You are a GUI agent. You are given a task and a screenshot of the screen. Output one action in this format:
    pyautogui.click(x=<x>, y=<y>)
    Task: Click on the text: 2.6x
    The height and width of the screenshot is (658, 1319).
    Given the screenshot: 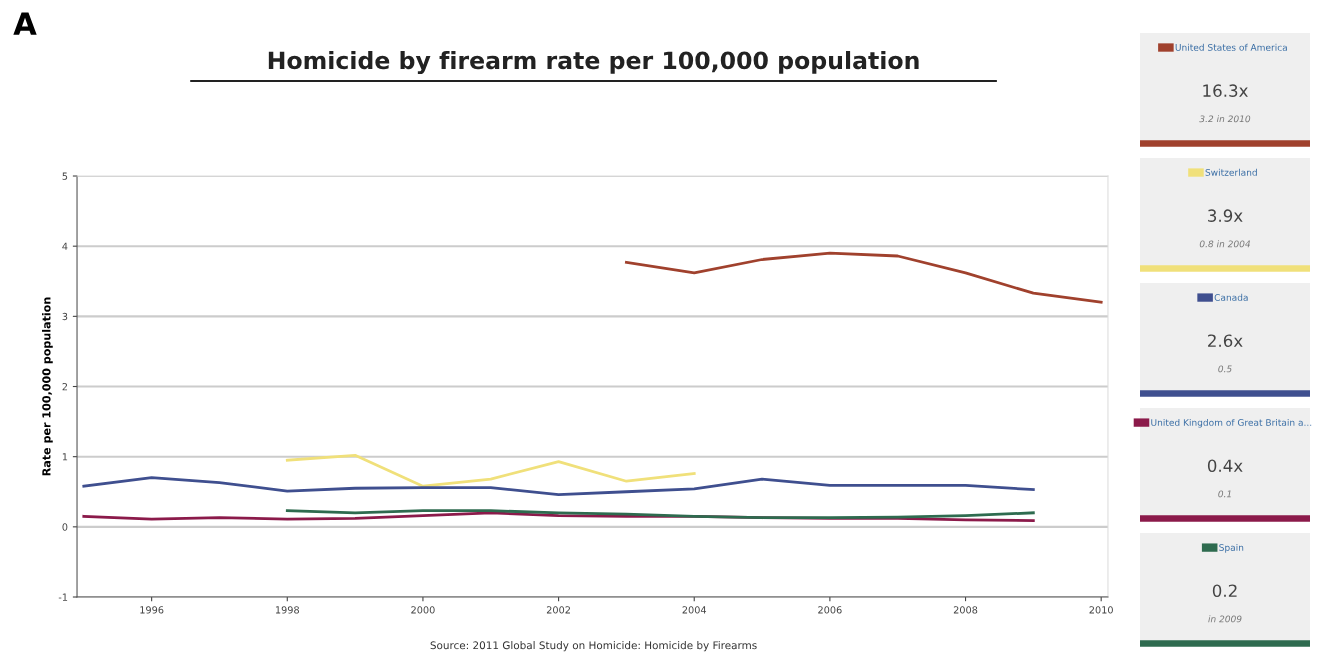 What is the action you would take?
    pyautogui.click(x=1225, y=340)
    